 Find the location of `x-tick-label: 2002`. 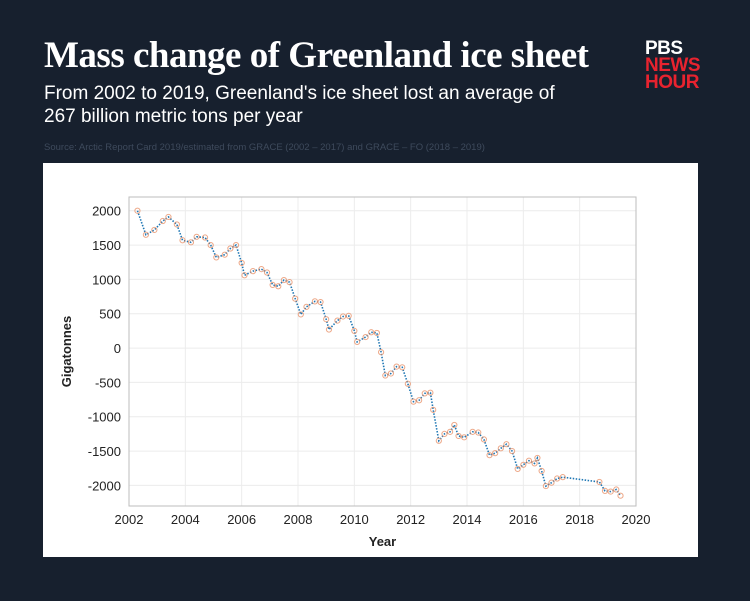

x-tick-label: 2002 is located at coordinates (129, 519).